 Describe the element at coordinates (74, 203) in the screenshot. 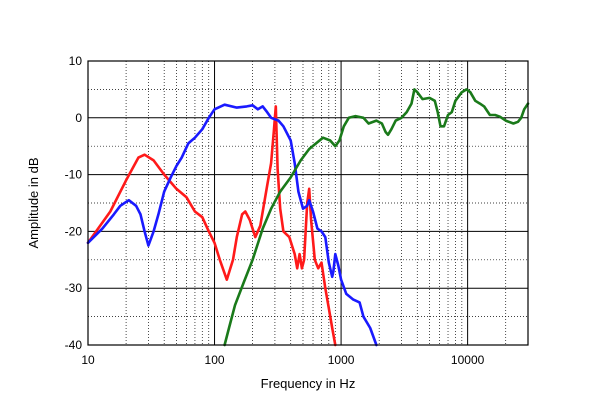

I see `y-tick-labels: 10 0 -10 -20 -30 -40` at that location.